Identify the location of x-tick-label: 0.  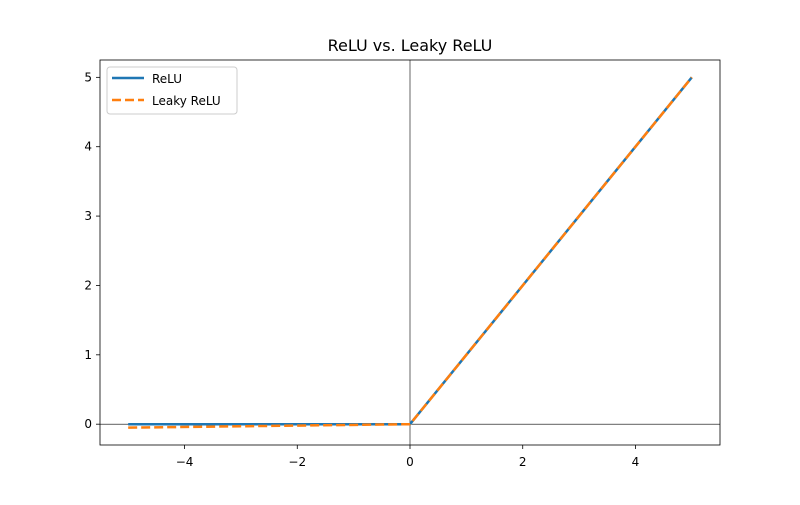
(410, 462).